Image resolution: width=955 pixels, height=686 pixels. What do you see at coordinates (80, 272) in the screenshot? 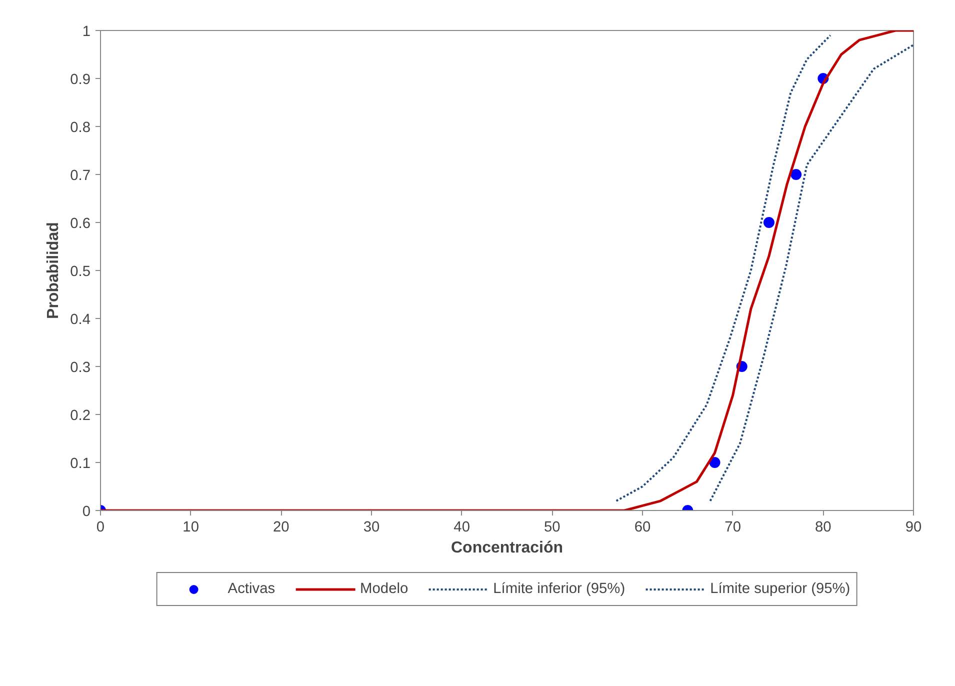
I see `y-tick-label: 0.5` at bounding box center [80, 272].